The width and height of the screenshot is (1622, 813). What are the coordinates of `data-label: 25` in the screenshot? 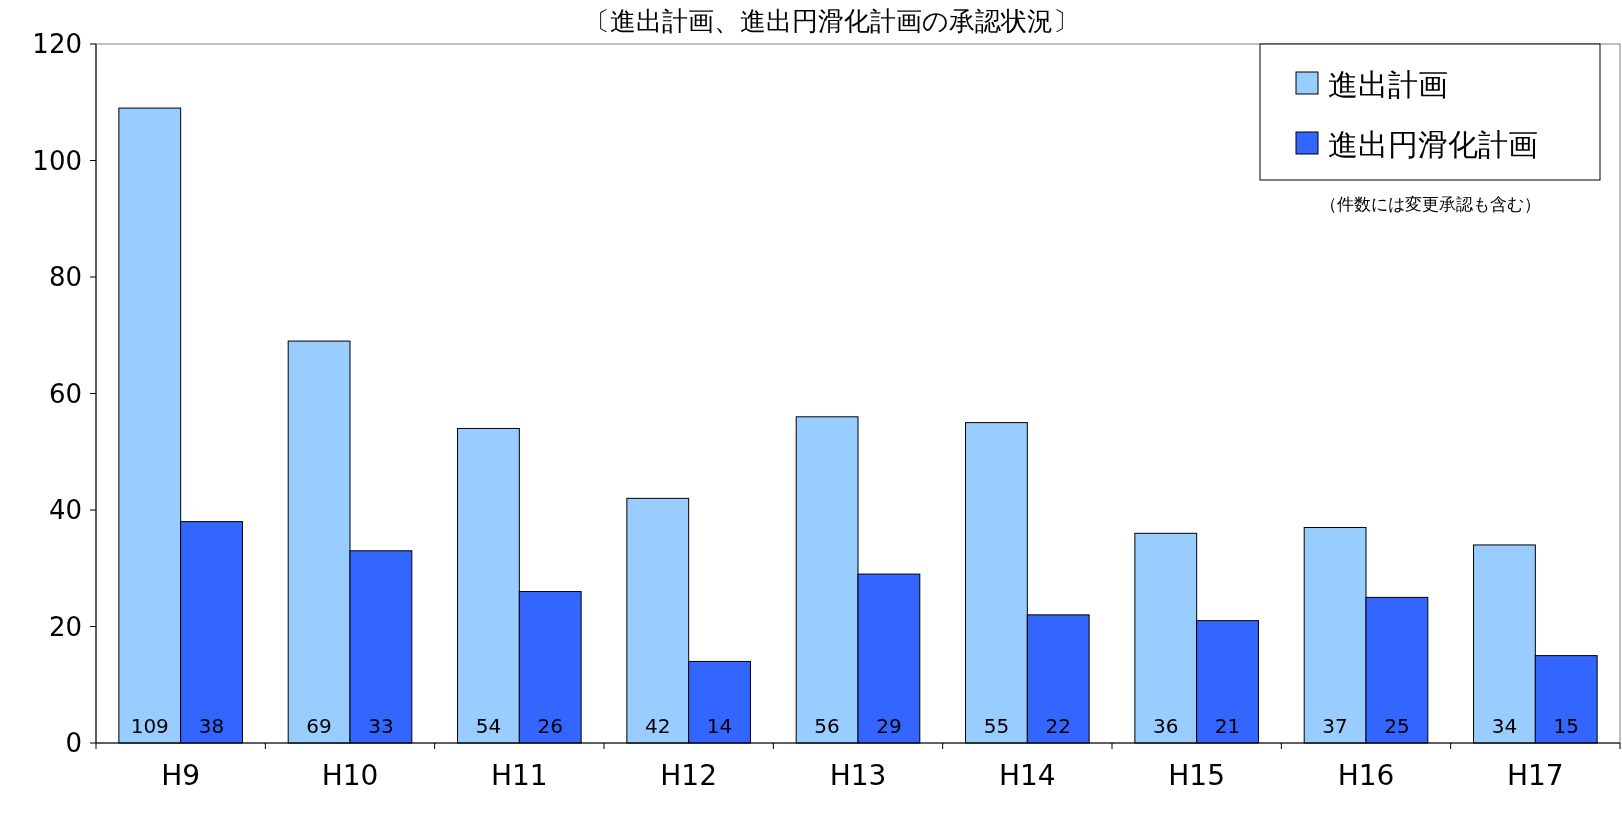 It's located at (1397, 726).